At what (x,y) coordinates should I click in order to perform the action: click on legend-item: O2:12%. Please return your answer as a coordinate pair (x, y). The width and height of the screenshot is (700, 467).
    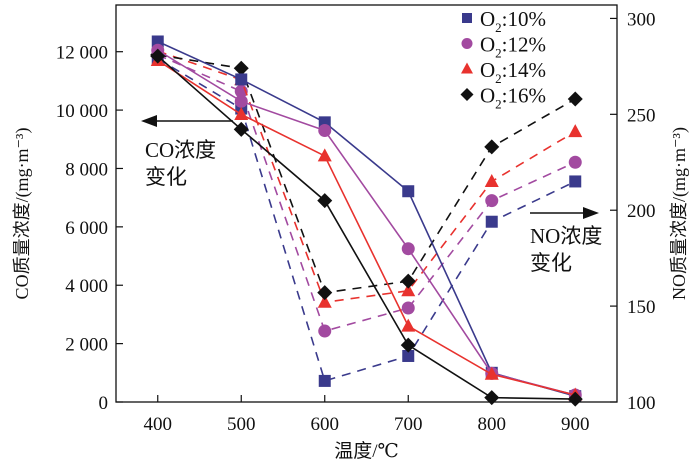
    Looking at the image, I should click on (503, 47).